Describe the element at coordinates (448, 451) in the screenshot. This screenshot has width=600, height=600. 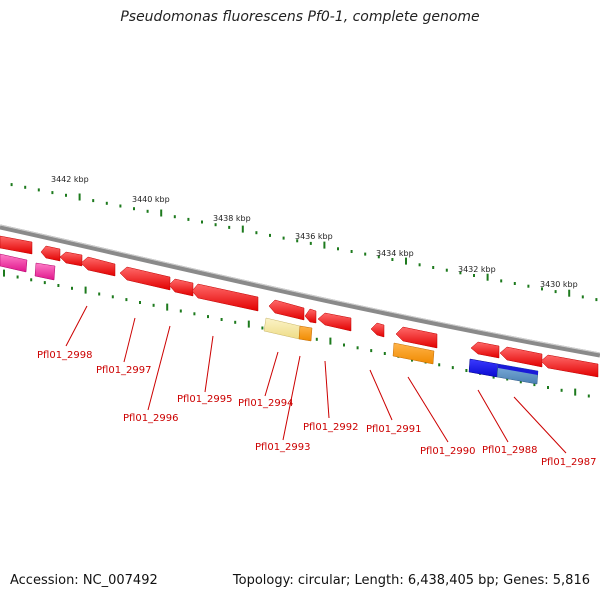
I see `gene-label: Pfl01_2990` at that location.